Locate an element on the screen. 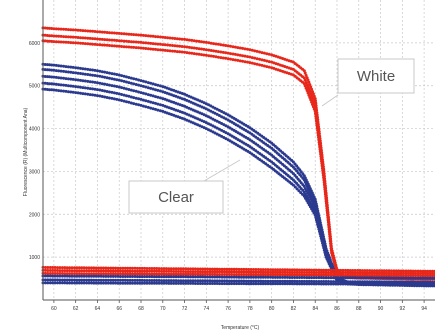 The width and height of the screenshot is (435, 332). x-tick-label: 86 is located at coordinates (337, 309).